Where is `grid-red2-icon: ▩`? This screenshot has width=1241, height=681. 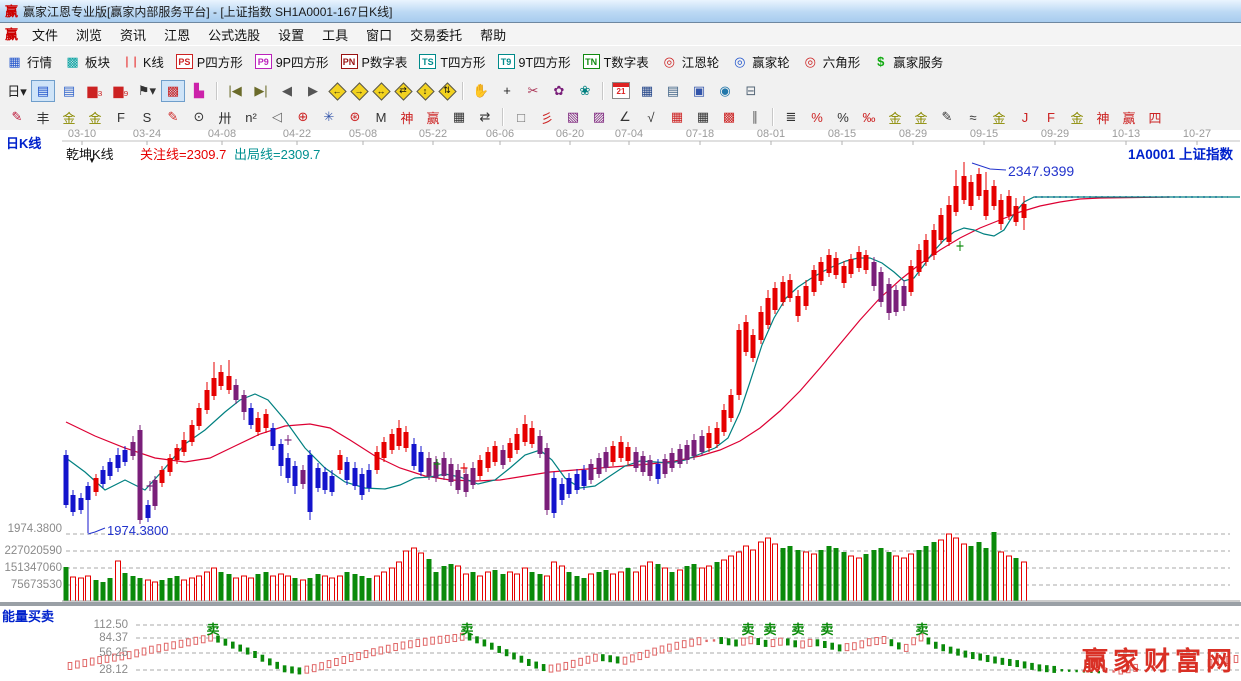 grid-red2-icon: ▩ is located at coordinates (729, 116).